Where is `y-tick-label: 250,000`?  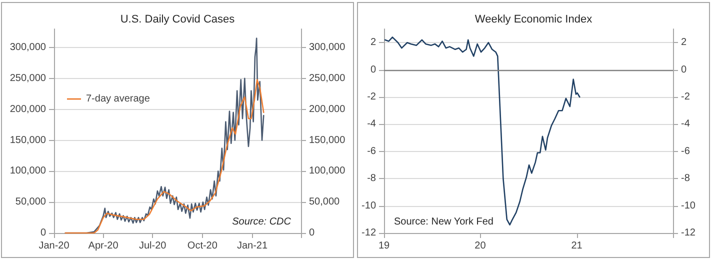
y-tick-label: 250,000 is located at coordinates (28, 78).